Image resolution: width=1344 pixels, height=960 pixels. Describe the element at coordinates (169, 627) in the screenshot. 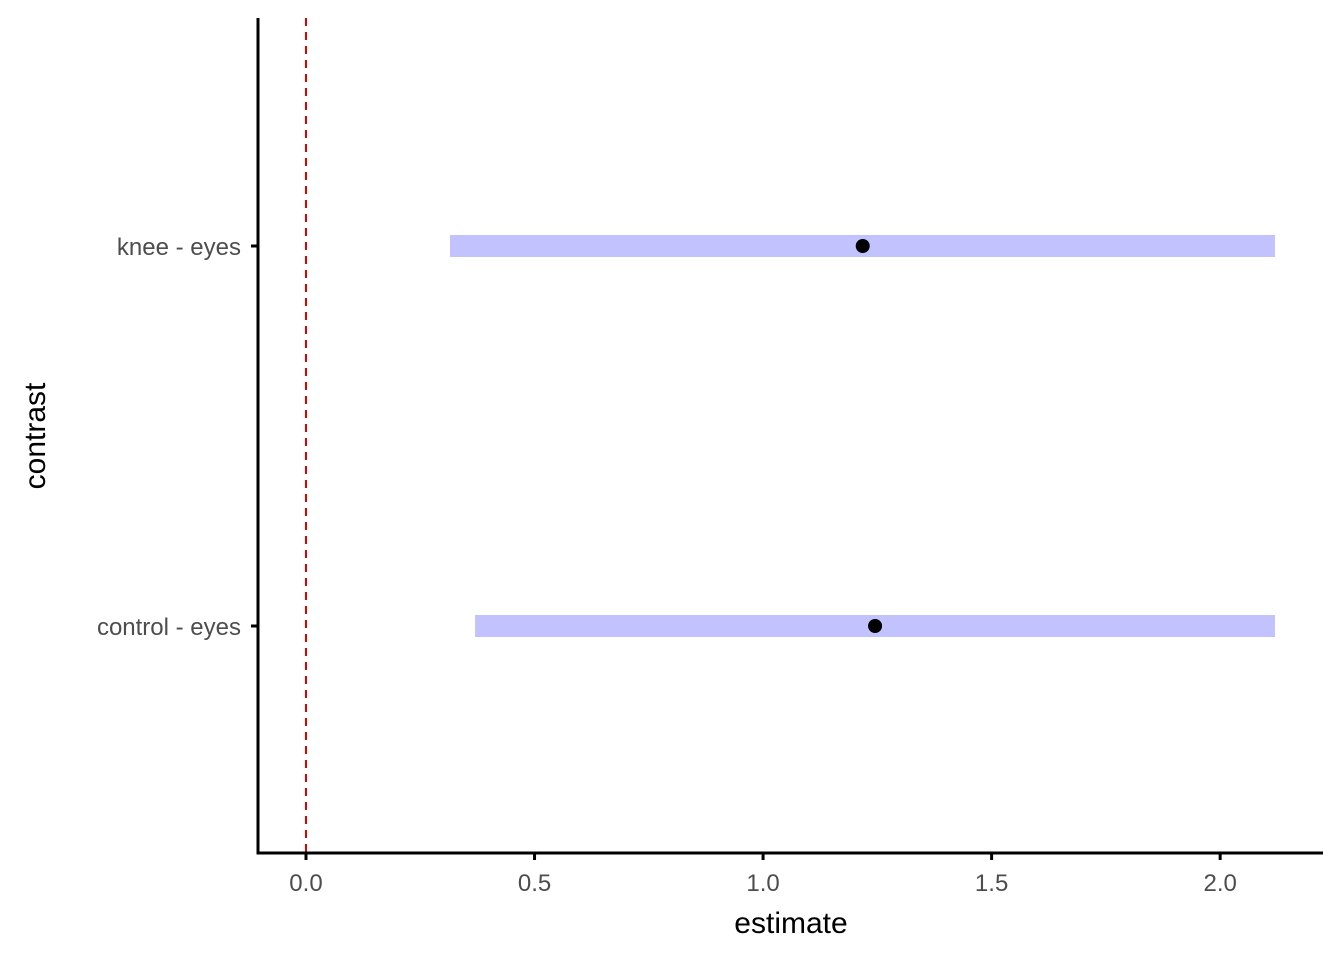

I see `y-tick-label: control - eyes` at that location.